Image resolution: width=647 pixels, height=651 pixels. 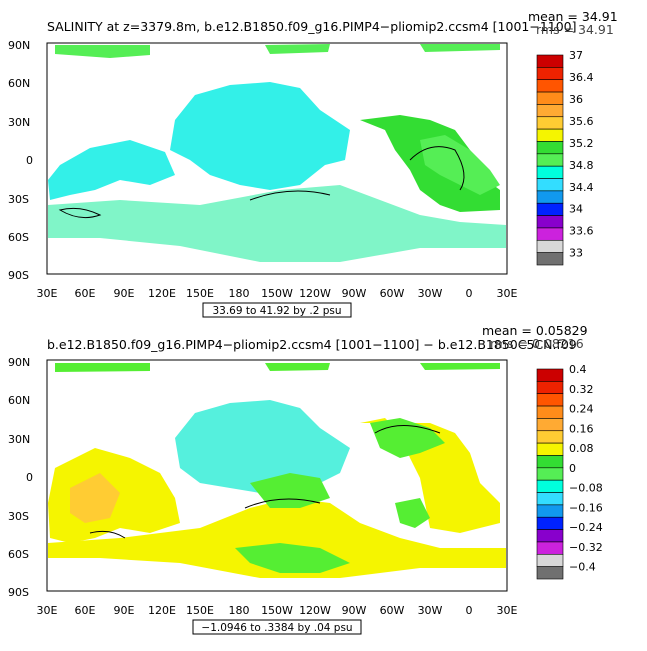 What do you see at coordinates (124, 293) in the screenshot?
I see `lon-label: 90E` at bounding box center [124, 293].